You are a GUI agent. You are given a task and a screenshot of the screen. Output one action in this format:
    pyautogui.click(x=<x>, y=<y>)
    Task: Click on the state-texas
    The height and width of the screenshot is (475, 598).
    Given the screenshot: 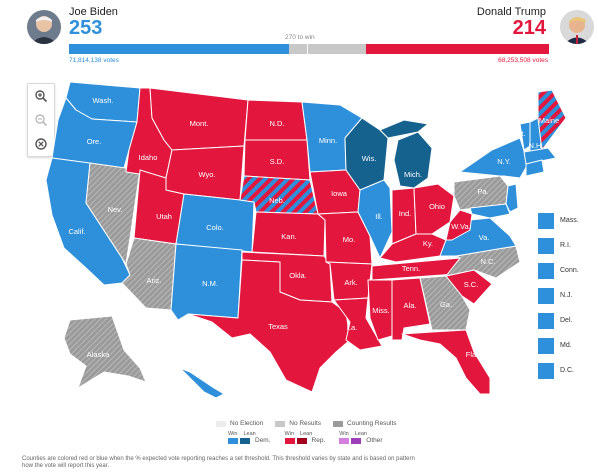 What is the action you would take?
    pyautogui.click(x=269, y=326)
    